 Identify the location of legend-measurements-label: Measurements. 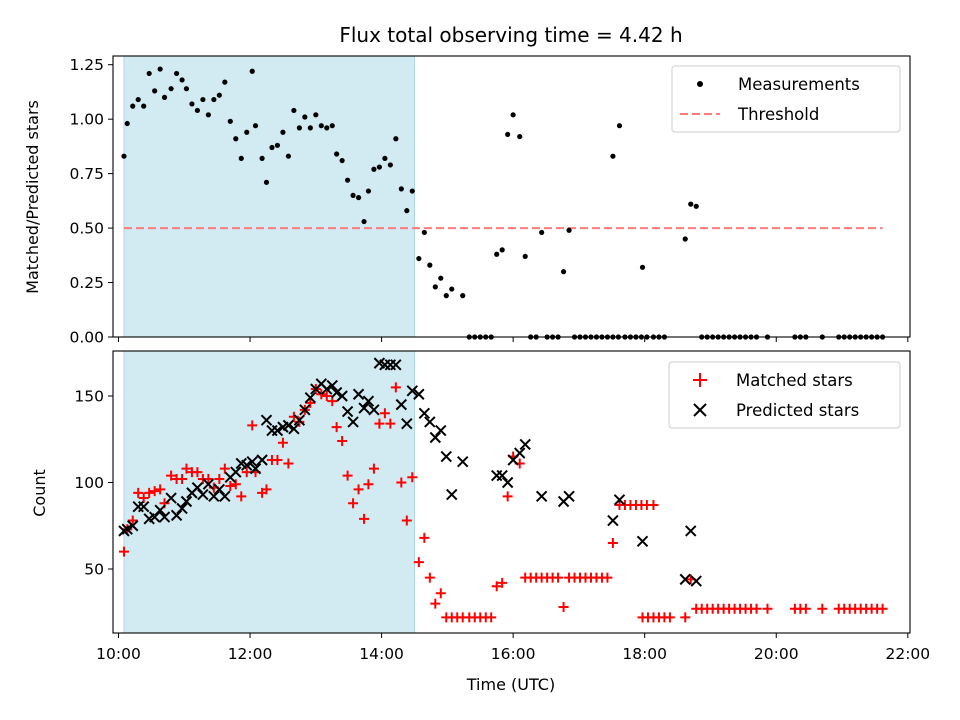
(799, 84).